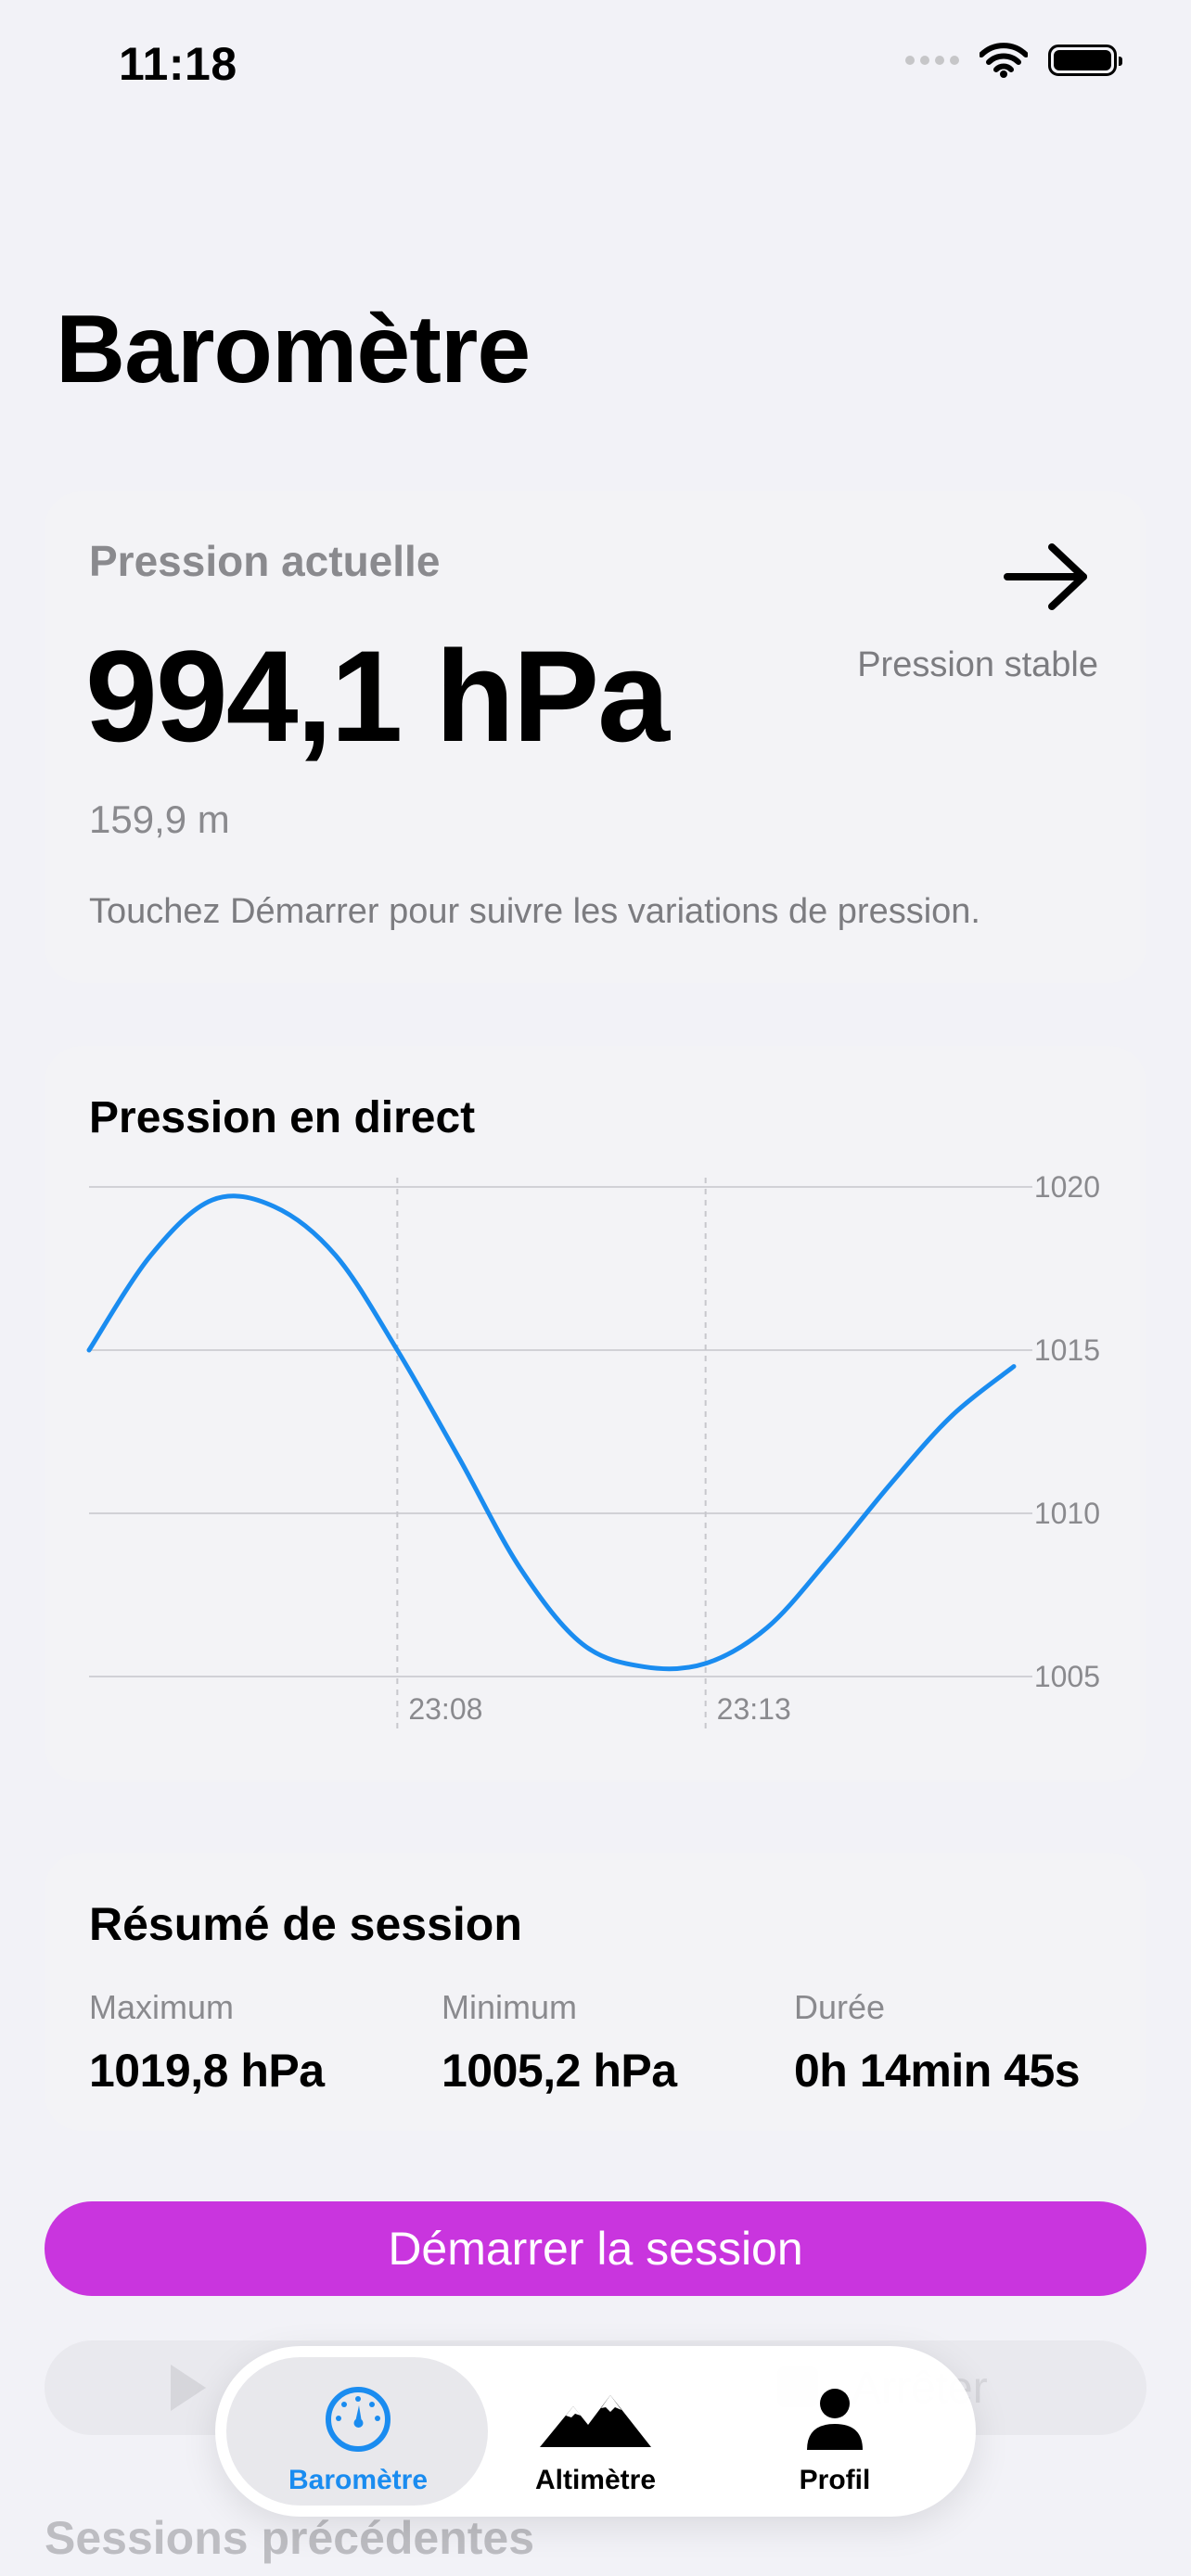 The width and height of the screenshot is (1191, 2576). I want to click on cellular-signal-icon, so click(932, 61).